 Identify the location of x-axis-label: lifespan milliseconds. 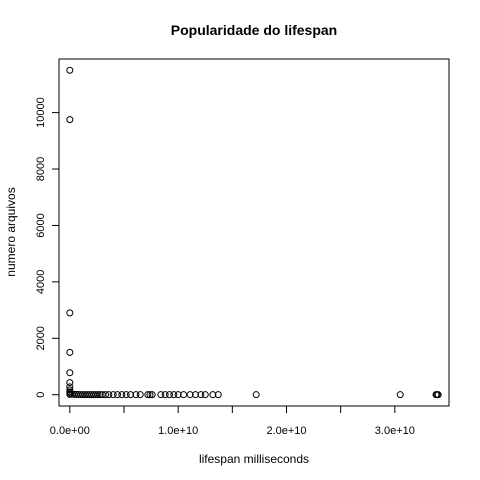
(254, 459).